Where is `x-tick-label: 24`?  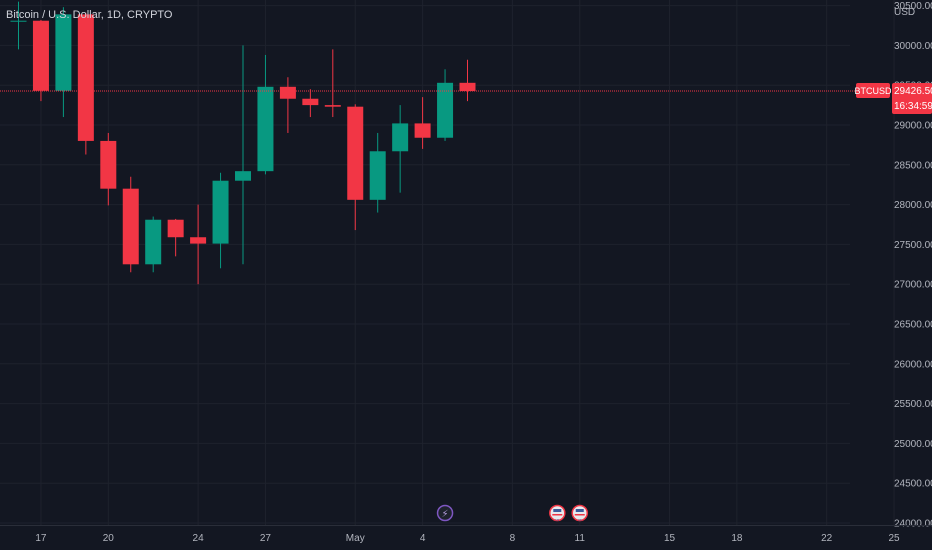
x-tick-label: 24 is located at coordinates (199, 538).